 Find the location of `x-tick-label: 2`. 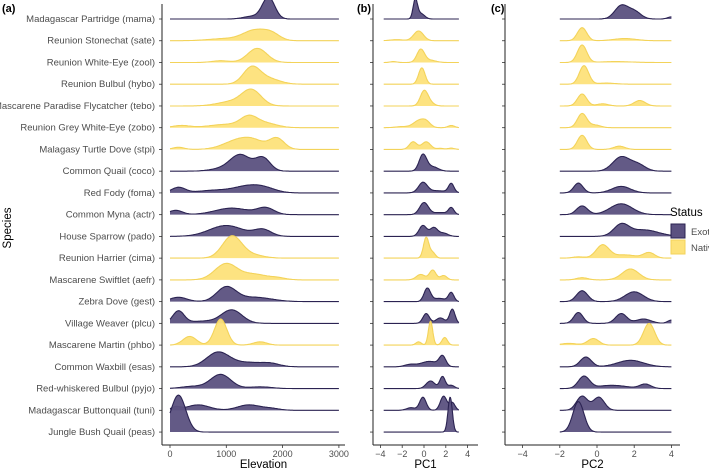

x-tick-label: 2 is located at coordinates (634, 454).